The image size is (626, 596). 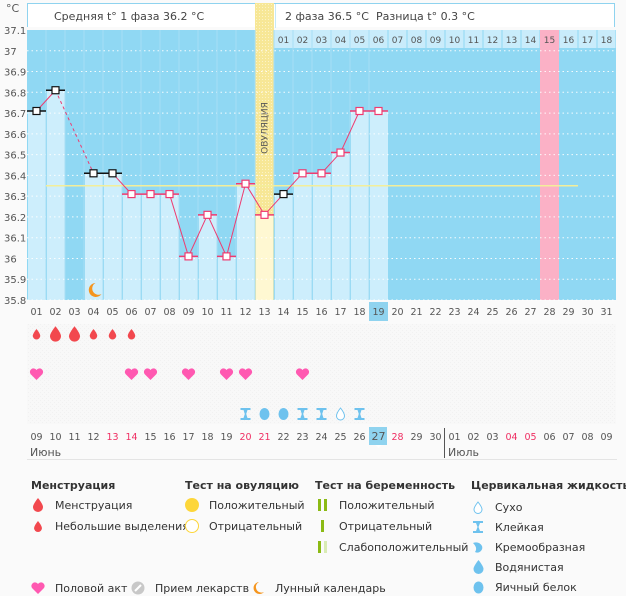 I want to click on cycle-day-label: 02, so click(x=55, y=312).